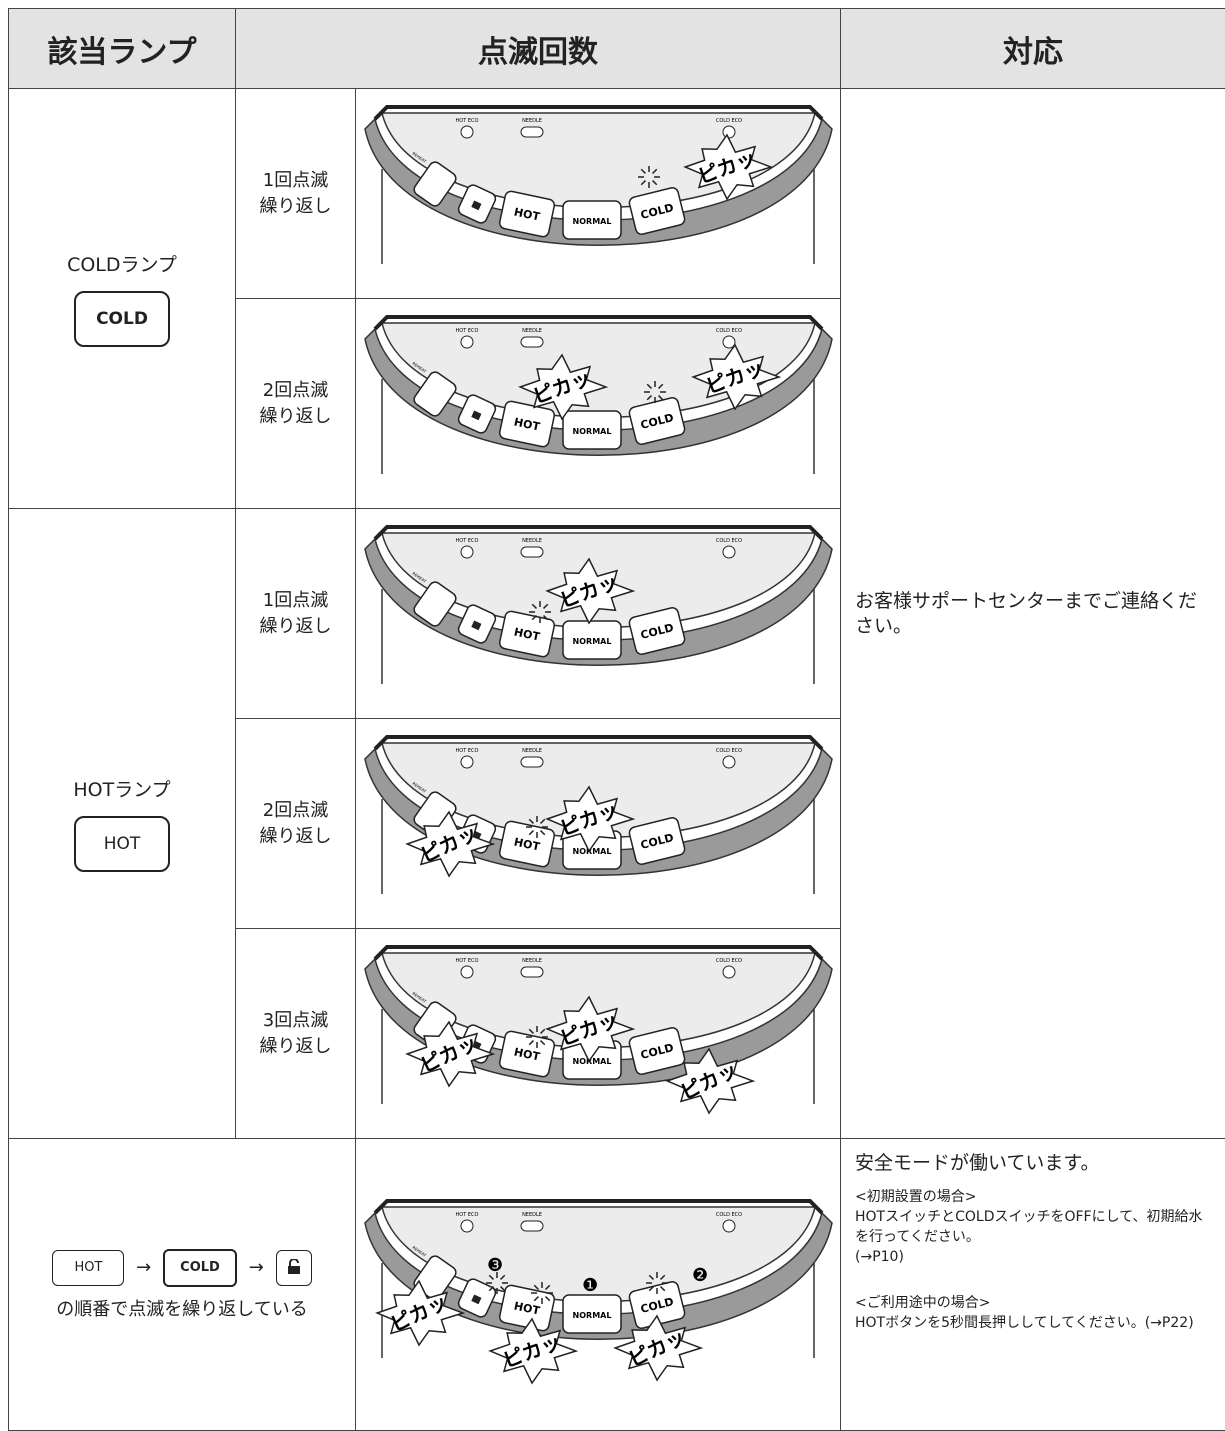 This screenshot has height=1431, width=1225. Describe the element at coordinates (1034, 1197) in the screenshot. I see `section-heading: <初期設置の場合>` at that location.